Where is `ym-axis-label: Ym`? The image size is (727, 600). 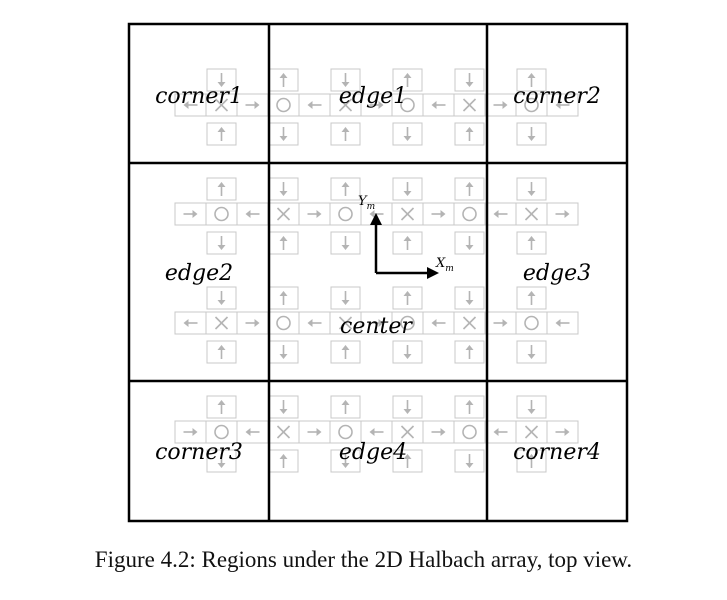
ym-axis-label: Ym is located at coordinates (366, 203).